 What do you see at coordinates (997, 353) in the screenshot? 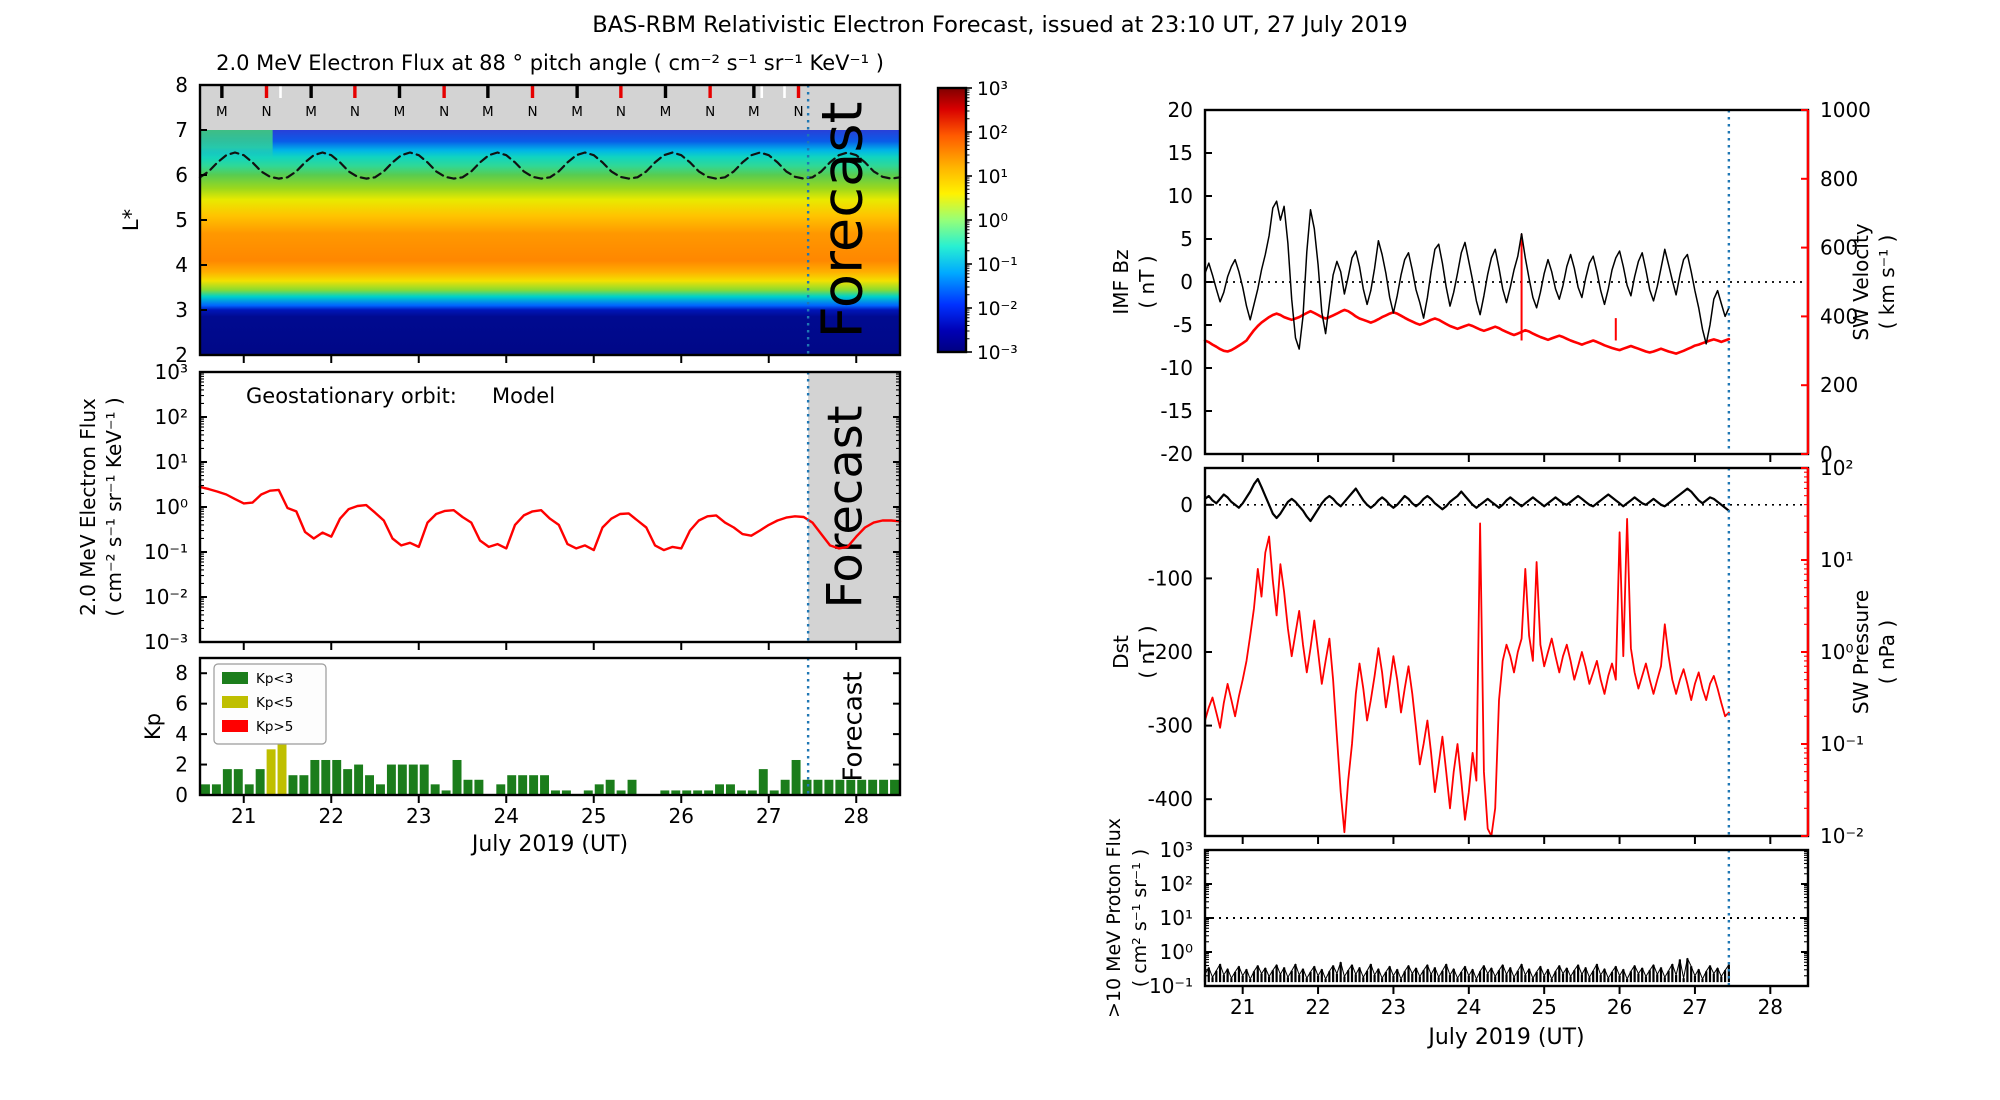
I see `colorbar-tick-label: 10⁻³` at bounding box center [997, 353].